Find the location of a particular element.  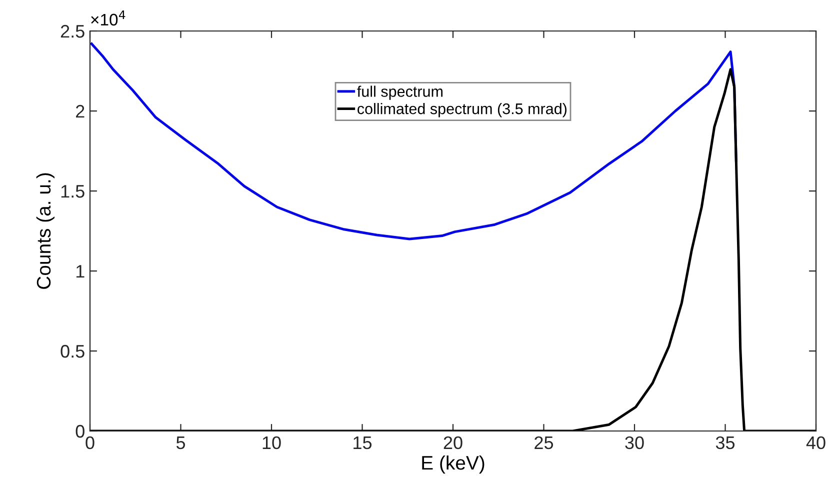

x-tick-label: 25 is located at coordinates (544, 443).